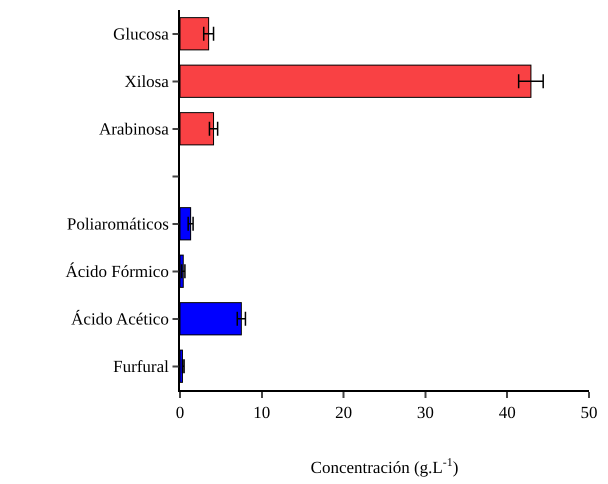  Describe the element at coordinates (507, 412) in the screenshot. I see `x-tick-label: 40` at that location.